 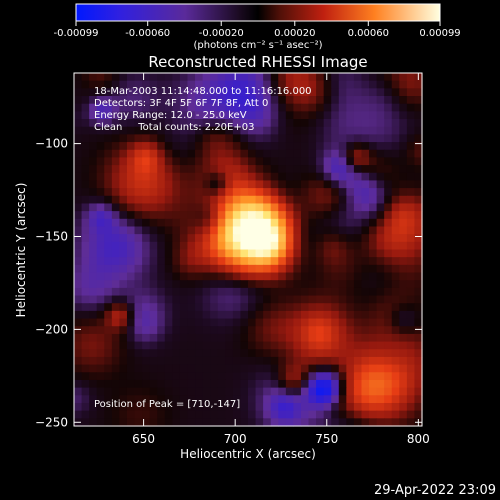 What do you see at coordinates (167, 404) in the screenshot?
I see `annotation-peak: Position of Peak = [710,-147]` at bounding box center [167, 404].